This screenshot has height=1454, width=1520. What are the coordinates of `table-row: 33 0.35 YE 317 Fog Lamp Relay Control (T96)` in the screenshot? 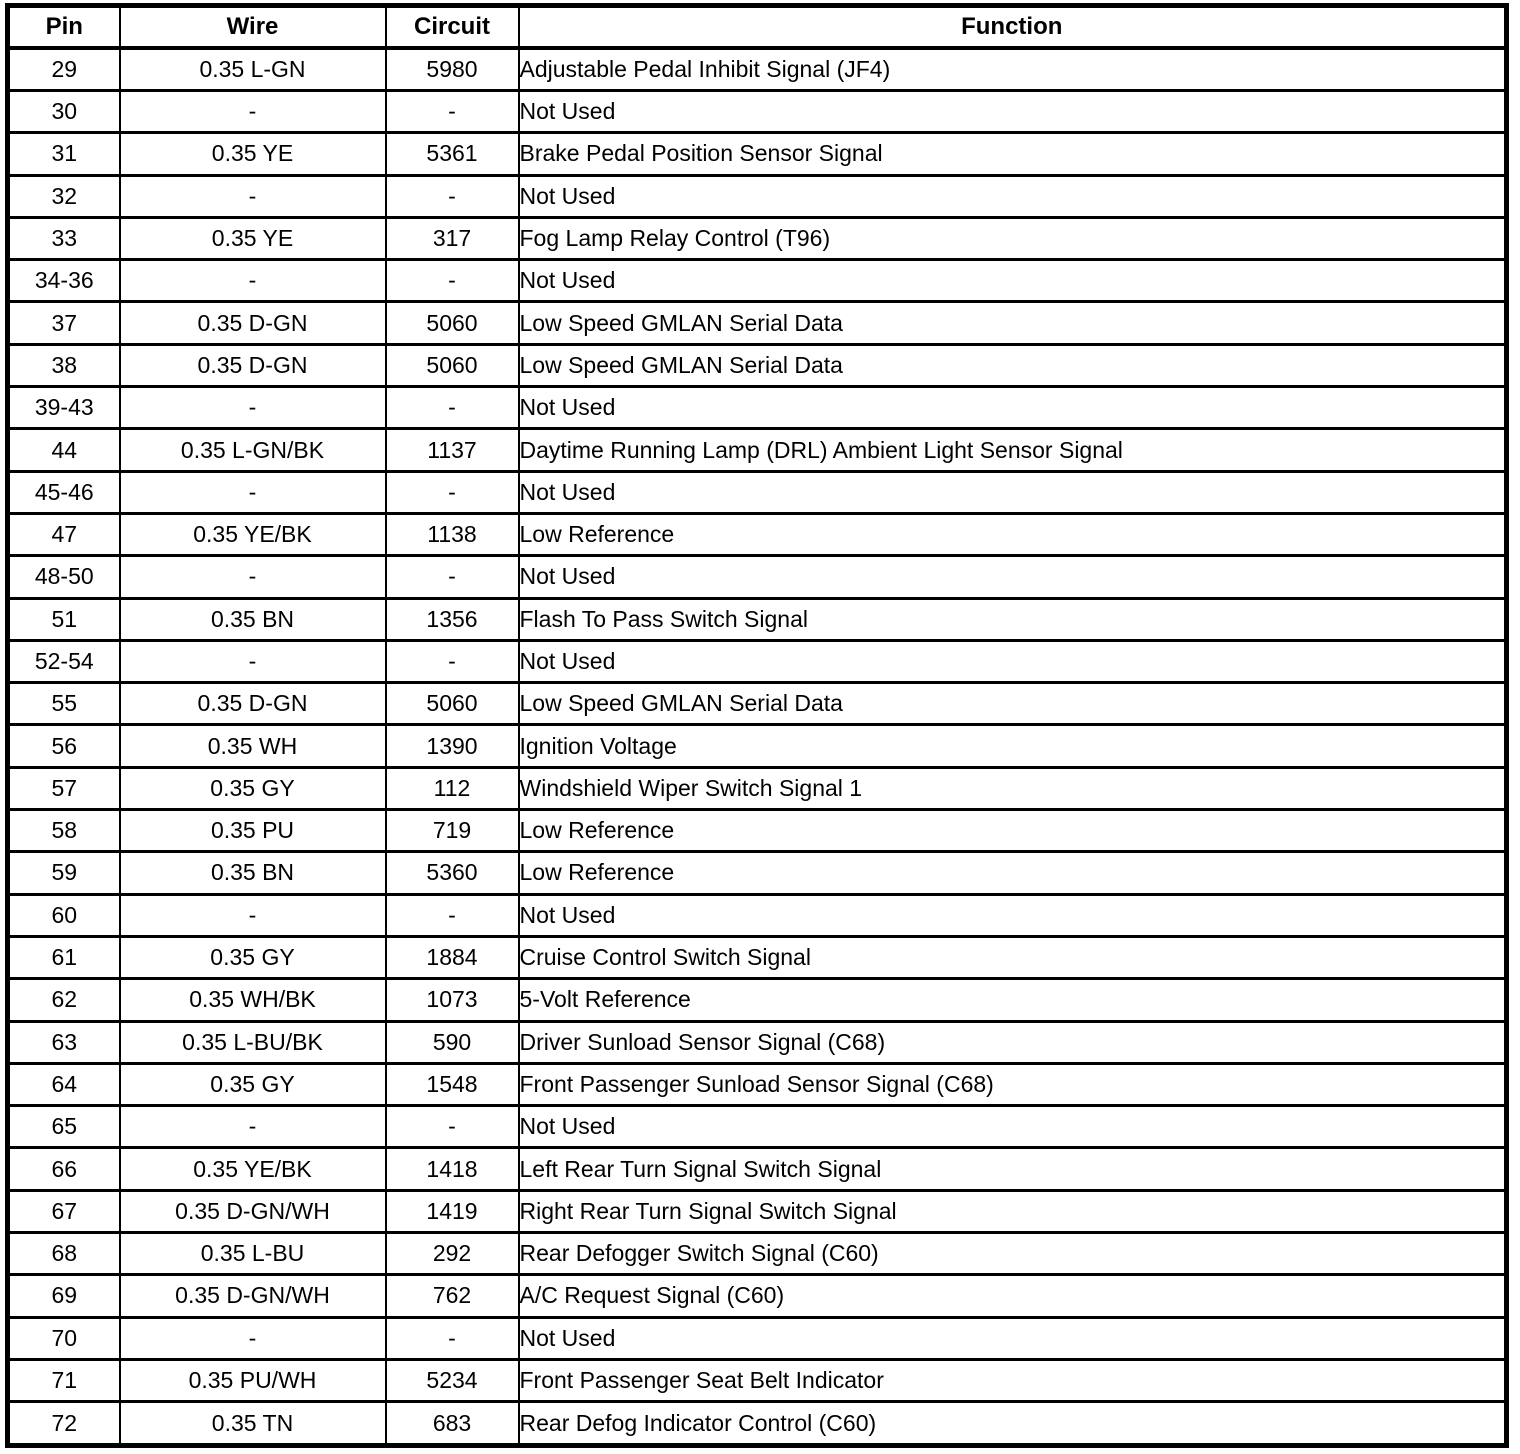 It's located at (757, 238).